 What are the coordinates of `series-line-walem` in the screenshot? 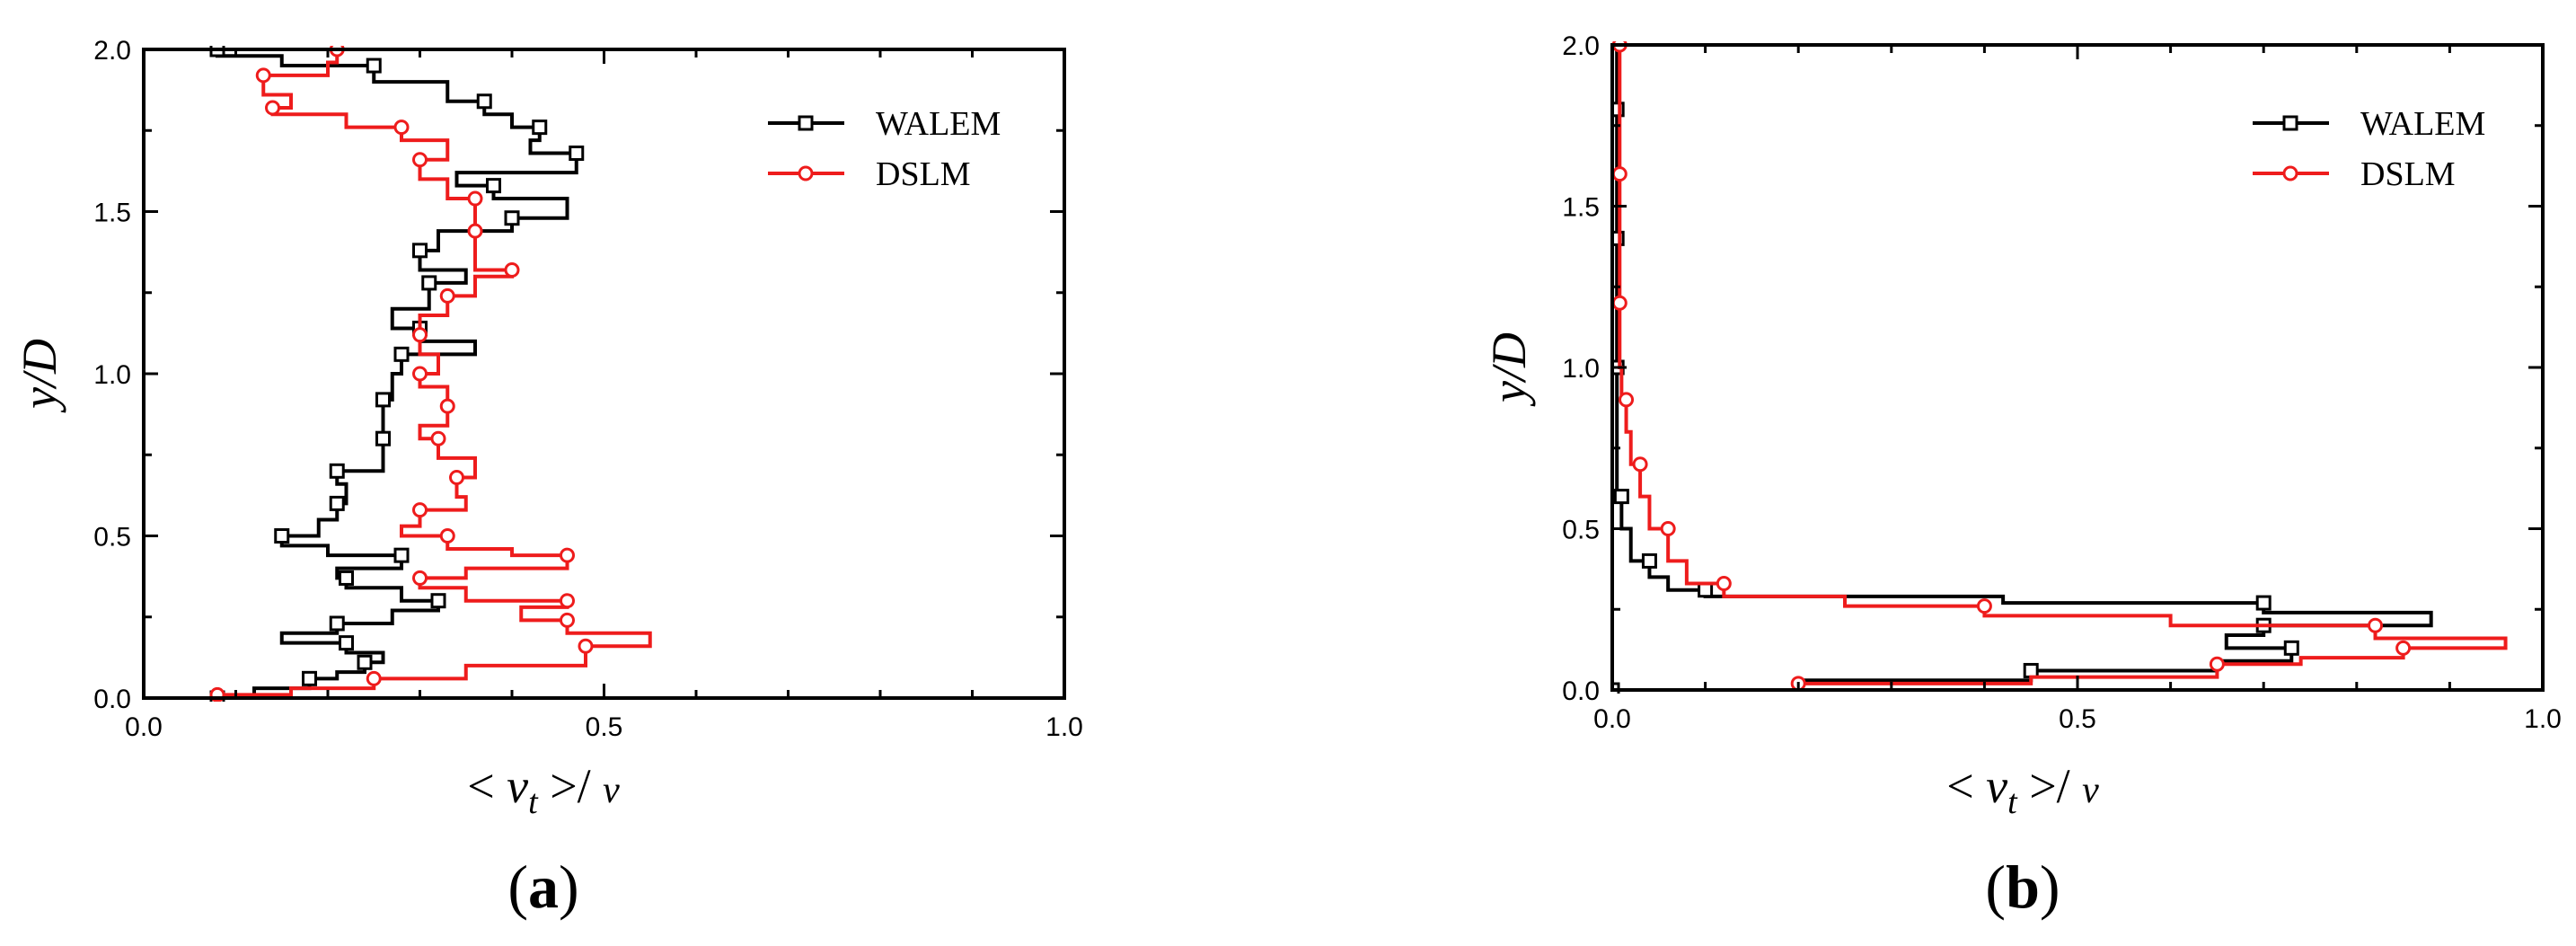 It's located at (397, 375).